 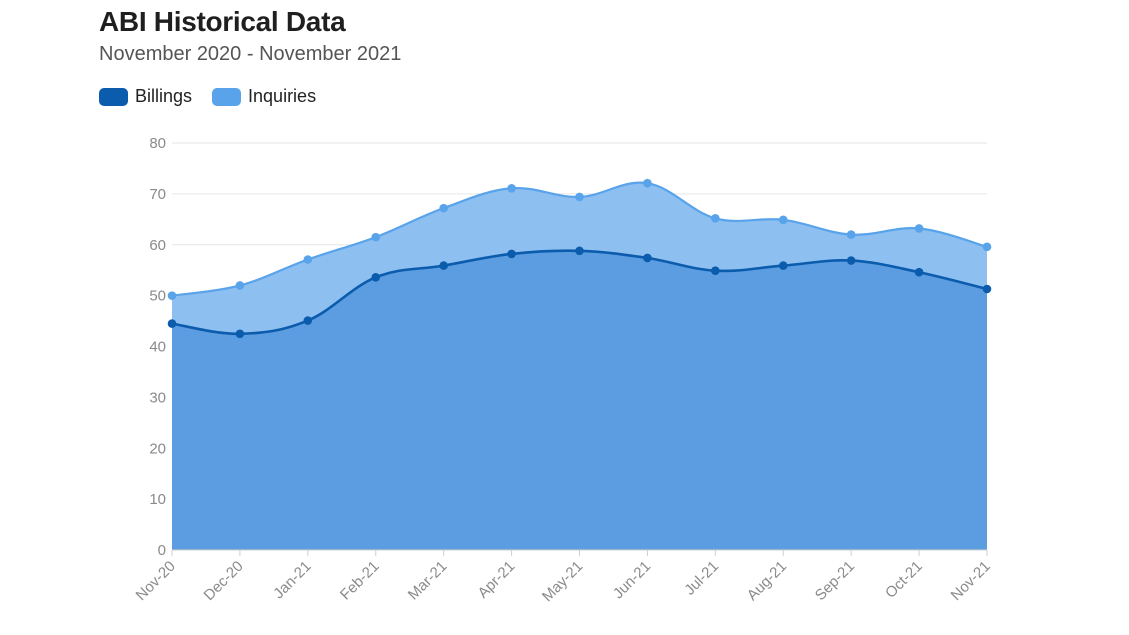 What do you see at coordinates (157, 397) in the screenshot?
I see `y-tick-label: 30` at bounding box center [157, 397].